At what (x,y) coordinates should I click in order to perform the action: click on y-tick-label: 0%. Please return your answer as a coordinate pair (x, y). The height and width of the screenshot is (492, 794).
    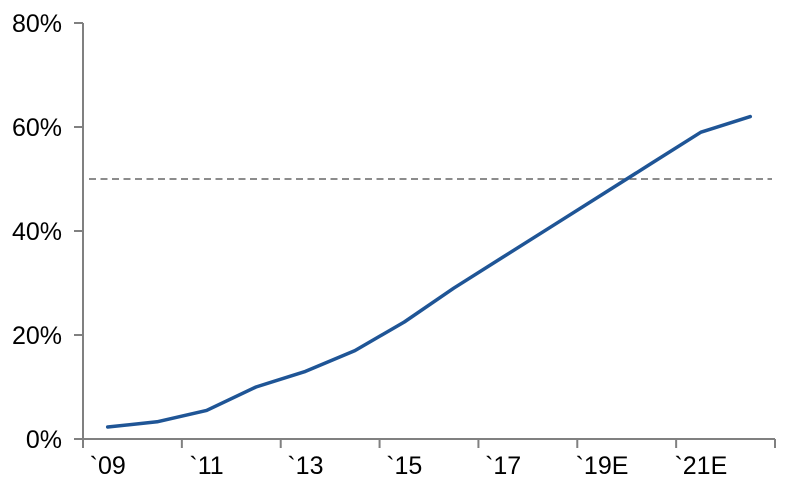
    Looking at the image, I should click on (44, 440).